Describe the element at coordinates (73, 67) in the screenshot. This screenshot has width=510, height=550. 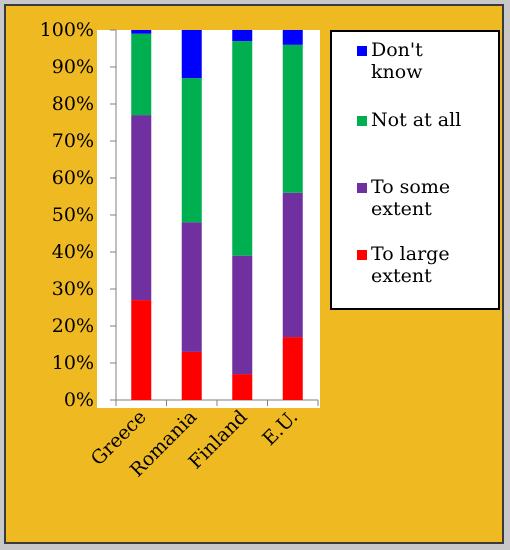
I see `y-tick-label: 90%` at that location.